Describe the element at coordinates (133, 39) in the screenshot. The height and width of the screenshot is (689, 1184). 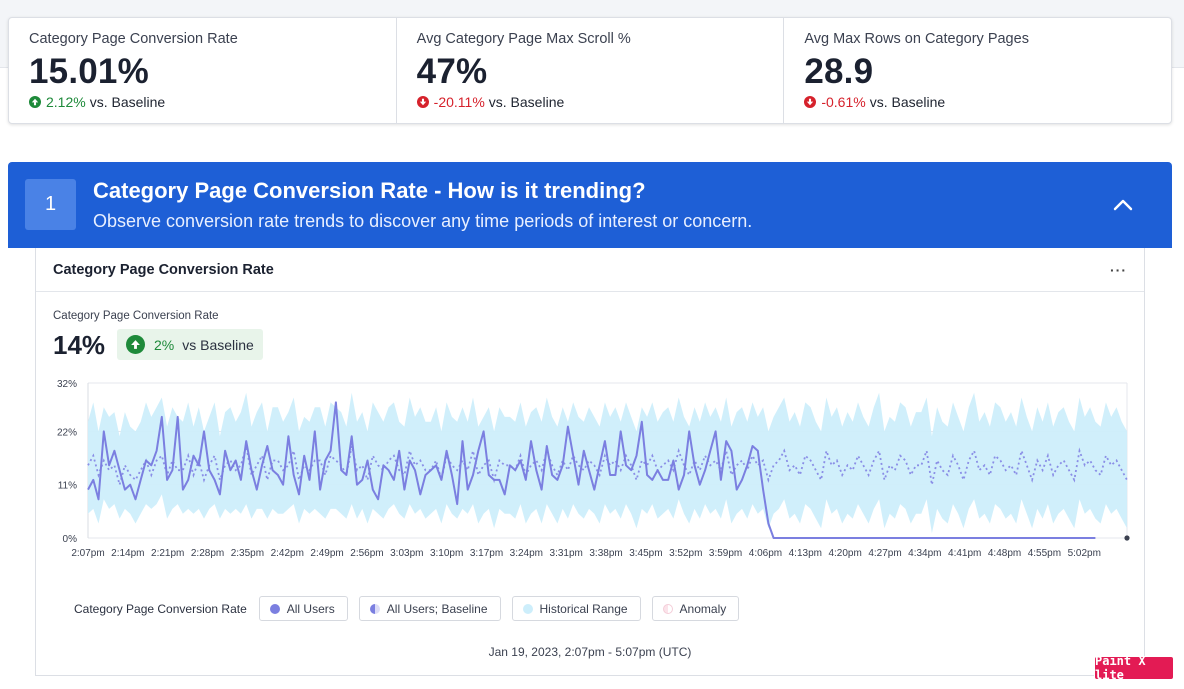
I see `kpi-title: Category Page Conversion Rate` at that location.